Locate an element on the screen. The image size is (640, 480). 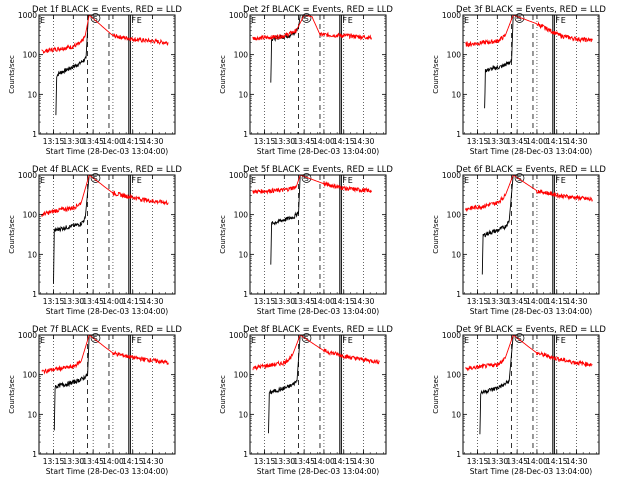
subplot-title: Det 9f BLACK = Events, RED = LLD is located at coordinates (531, 330).